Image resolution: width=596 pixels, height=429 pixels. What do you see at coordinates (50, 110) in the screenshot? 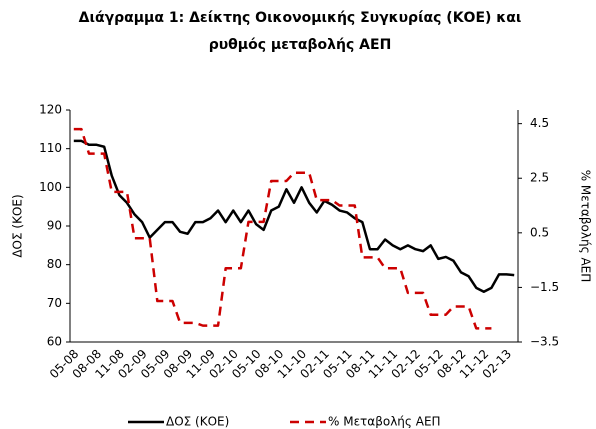
I see `y-tick-label: 120` at bounding box center [50, 110].